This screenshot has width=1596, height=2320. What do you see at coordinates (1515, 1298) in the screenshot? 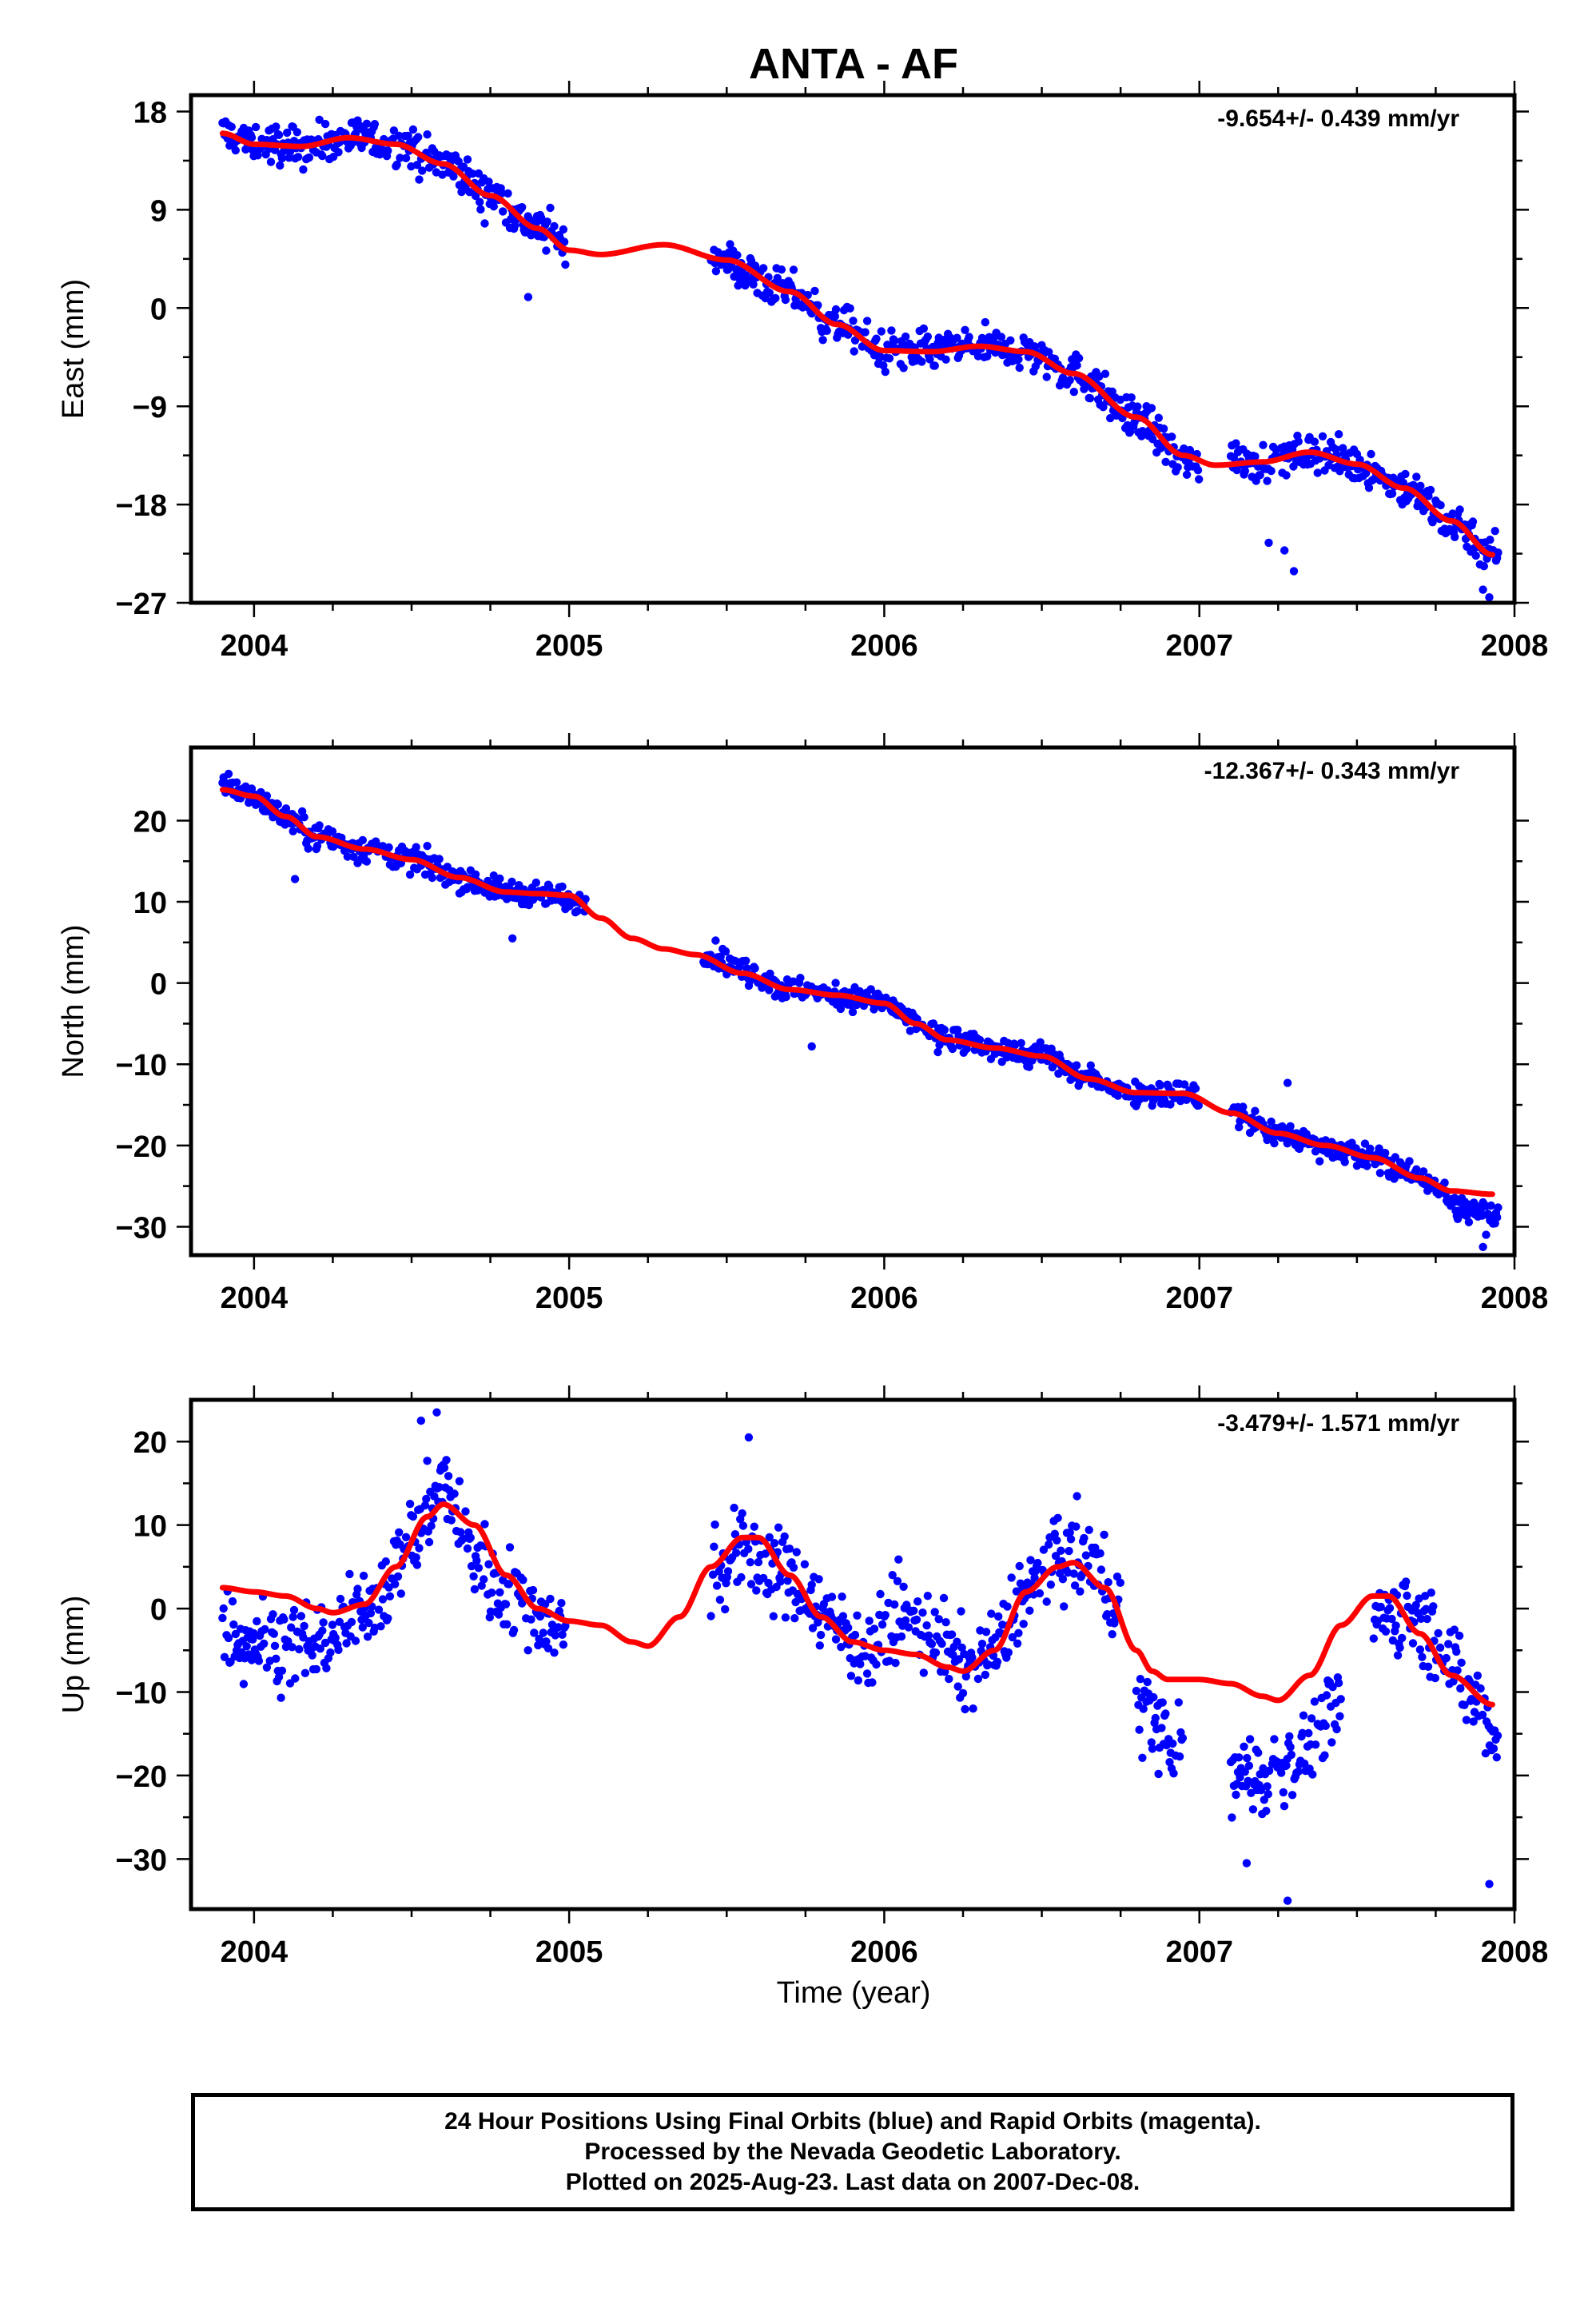
I see `x-tick-label: 2008` at bounding box center [1515, 1298].